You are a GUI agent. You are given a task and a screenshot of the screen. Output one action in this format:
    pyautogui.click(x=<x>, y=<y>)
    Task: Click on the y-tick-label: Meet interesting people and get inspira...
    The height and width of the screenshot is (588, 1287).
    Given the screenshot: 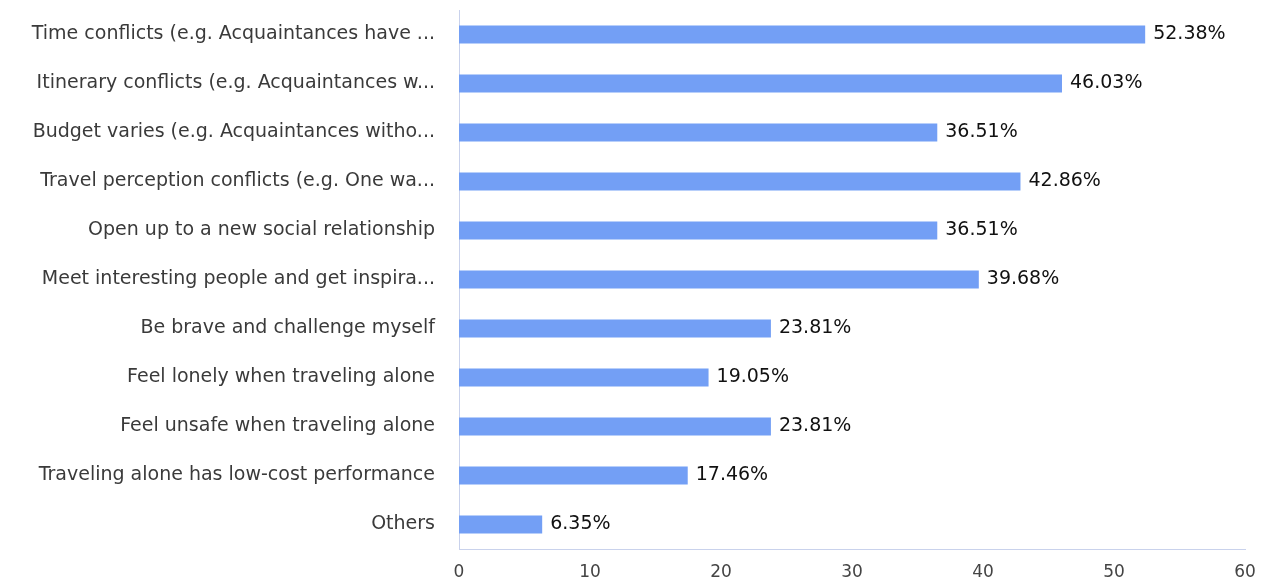 What is the action you would take?
    pyautogui.click(x=238, y=277)
    